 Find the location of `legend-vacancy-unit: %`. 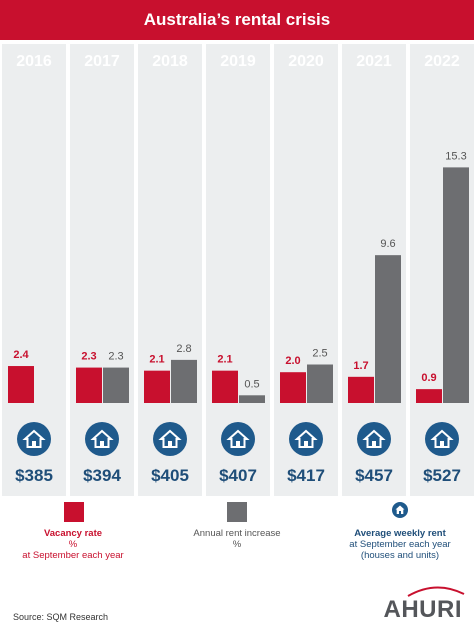

legend-vacancy-unit: % is located at coordinates (73, 544).